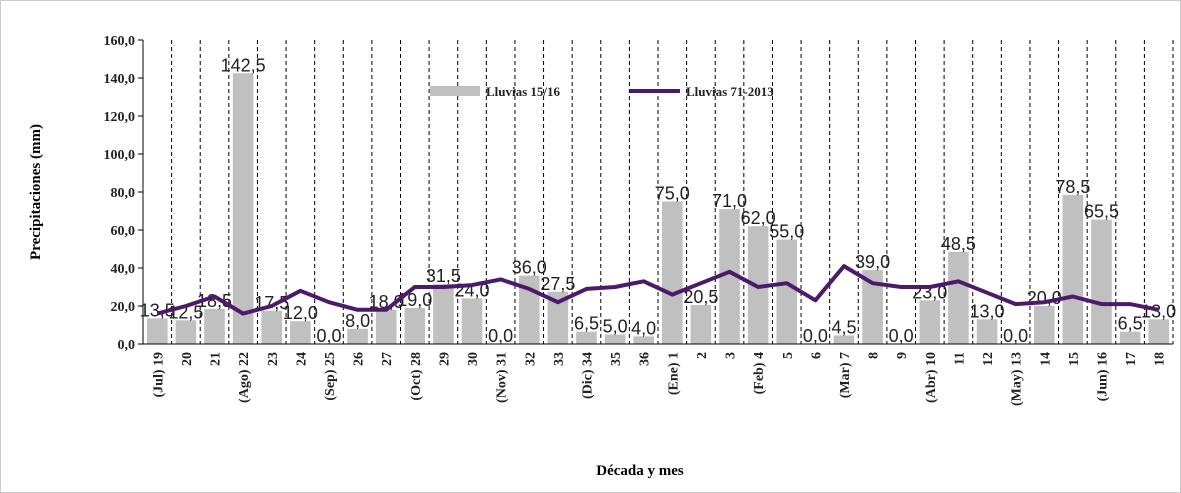 The image size is (1181, 493). What do you see at coordinates (874, 355) in the screenshot?
I see `x-tick-label: 8` at bounding box center [874, 355].